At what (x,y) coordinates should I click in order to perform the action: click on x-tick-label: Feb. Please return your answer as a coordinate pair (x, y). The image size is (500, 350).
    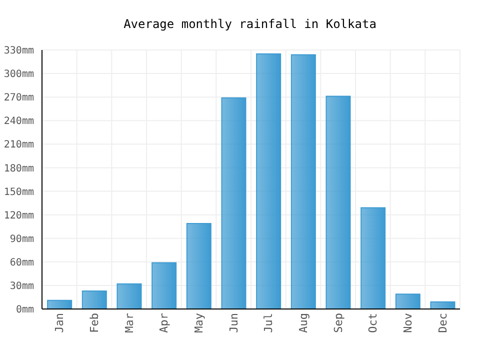
    Looking at the image, I should click on (95, 323).